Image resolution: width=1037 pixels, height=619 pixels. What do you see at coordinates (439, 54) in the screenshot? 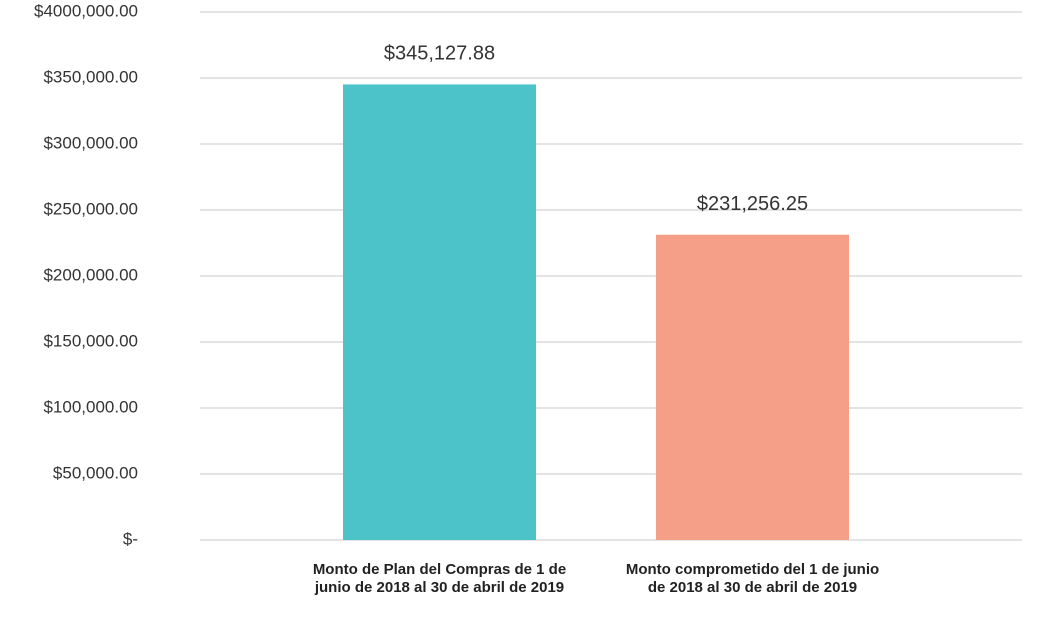
I see `value-label: $345,127.88` at bounding box center [439, 54].